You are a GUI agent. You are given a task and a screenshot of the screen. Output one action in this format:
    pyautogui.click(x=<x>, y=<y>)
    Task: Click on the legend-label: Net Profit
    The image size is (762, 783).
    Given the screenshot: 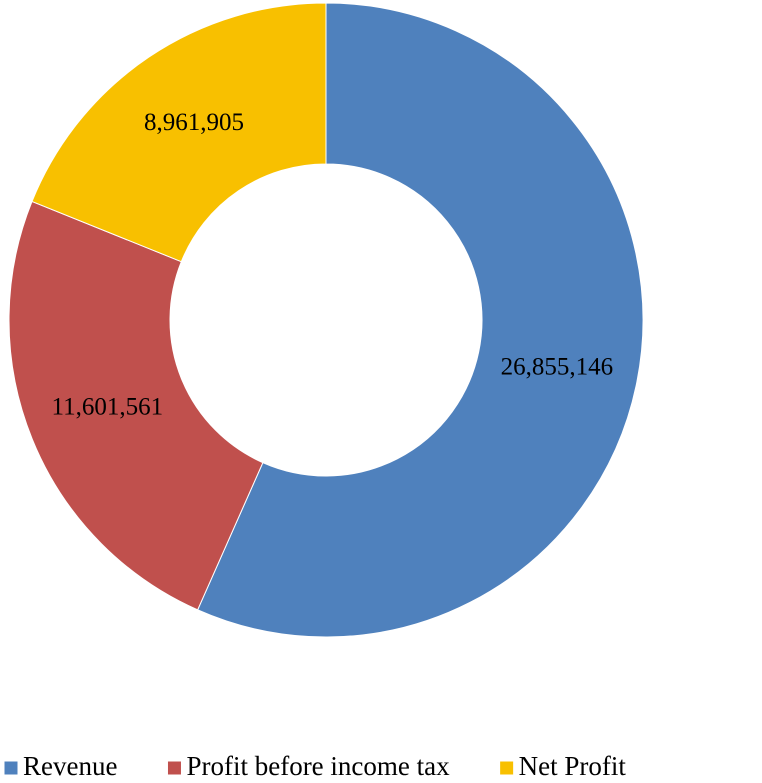 What is the action you would take?
    pyautogui.click(x=573, y=766)
    